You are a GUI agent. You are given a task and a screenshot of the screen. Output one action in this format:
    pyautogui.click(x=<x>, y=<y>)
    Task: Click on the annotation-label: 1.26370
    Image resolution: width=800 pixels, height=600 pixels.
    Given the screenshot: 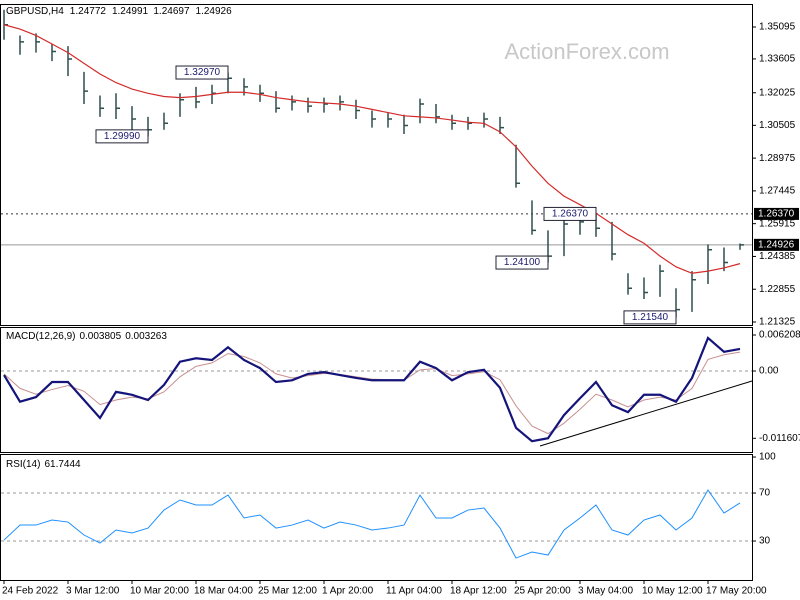 What is the action you would take?
    pyautogui.click(x=570, y=214)
    